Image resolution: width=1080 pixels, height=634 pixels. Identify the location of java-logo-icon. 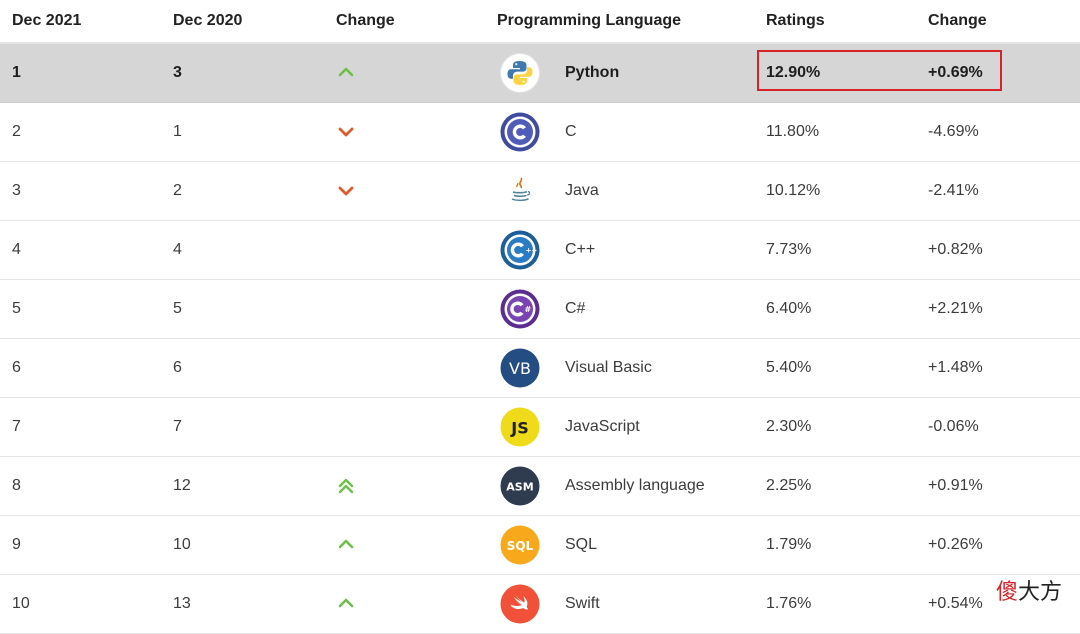
(520, 191).